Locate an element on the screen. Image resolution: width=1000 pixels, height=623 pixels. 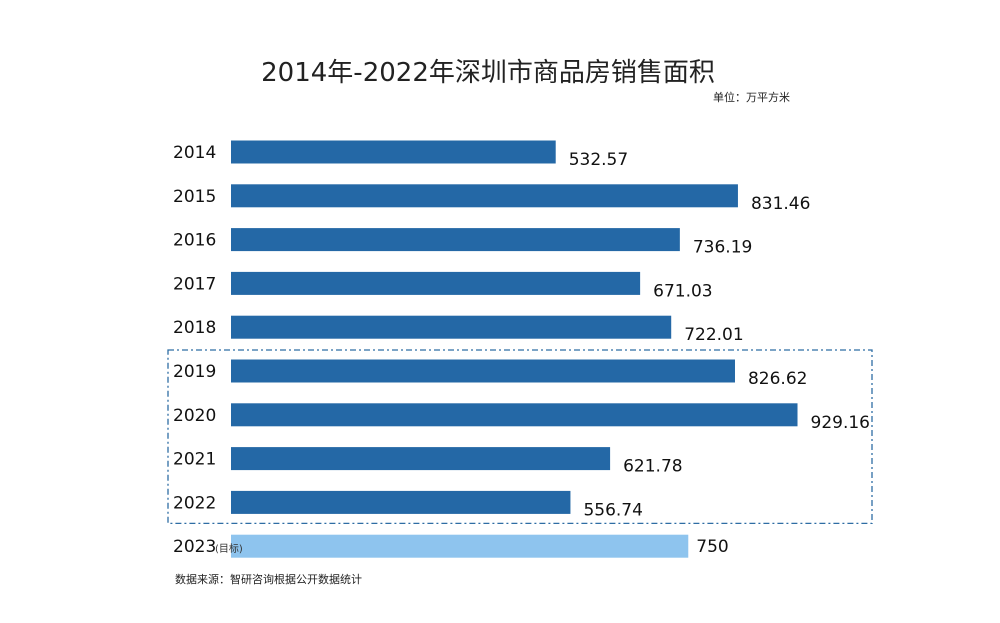
bar-2017 is located at coordinates (436, 283).